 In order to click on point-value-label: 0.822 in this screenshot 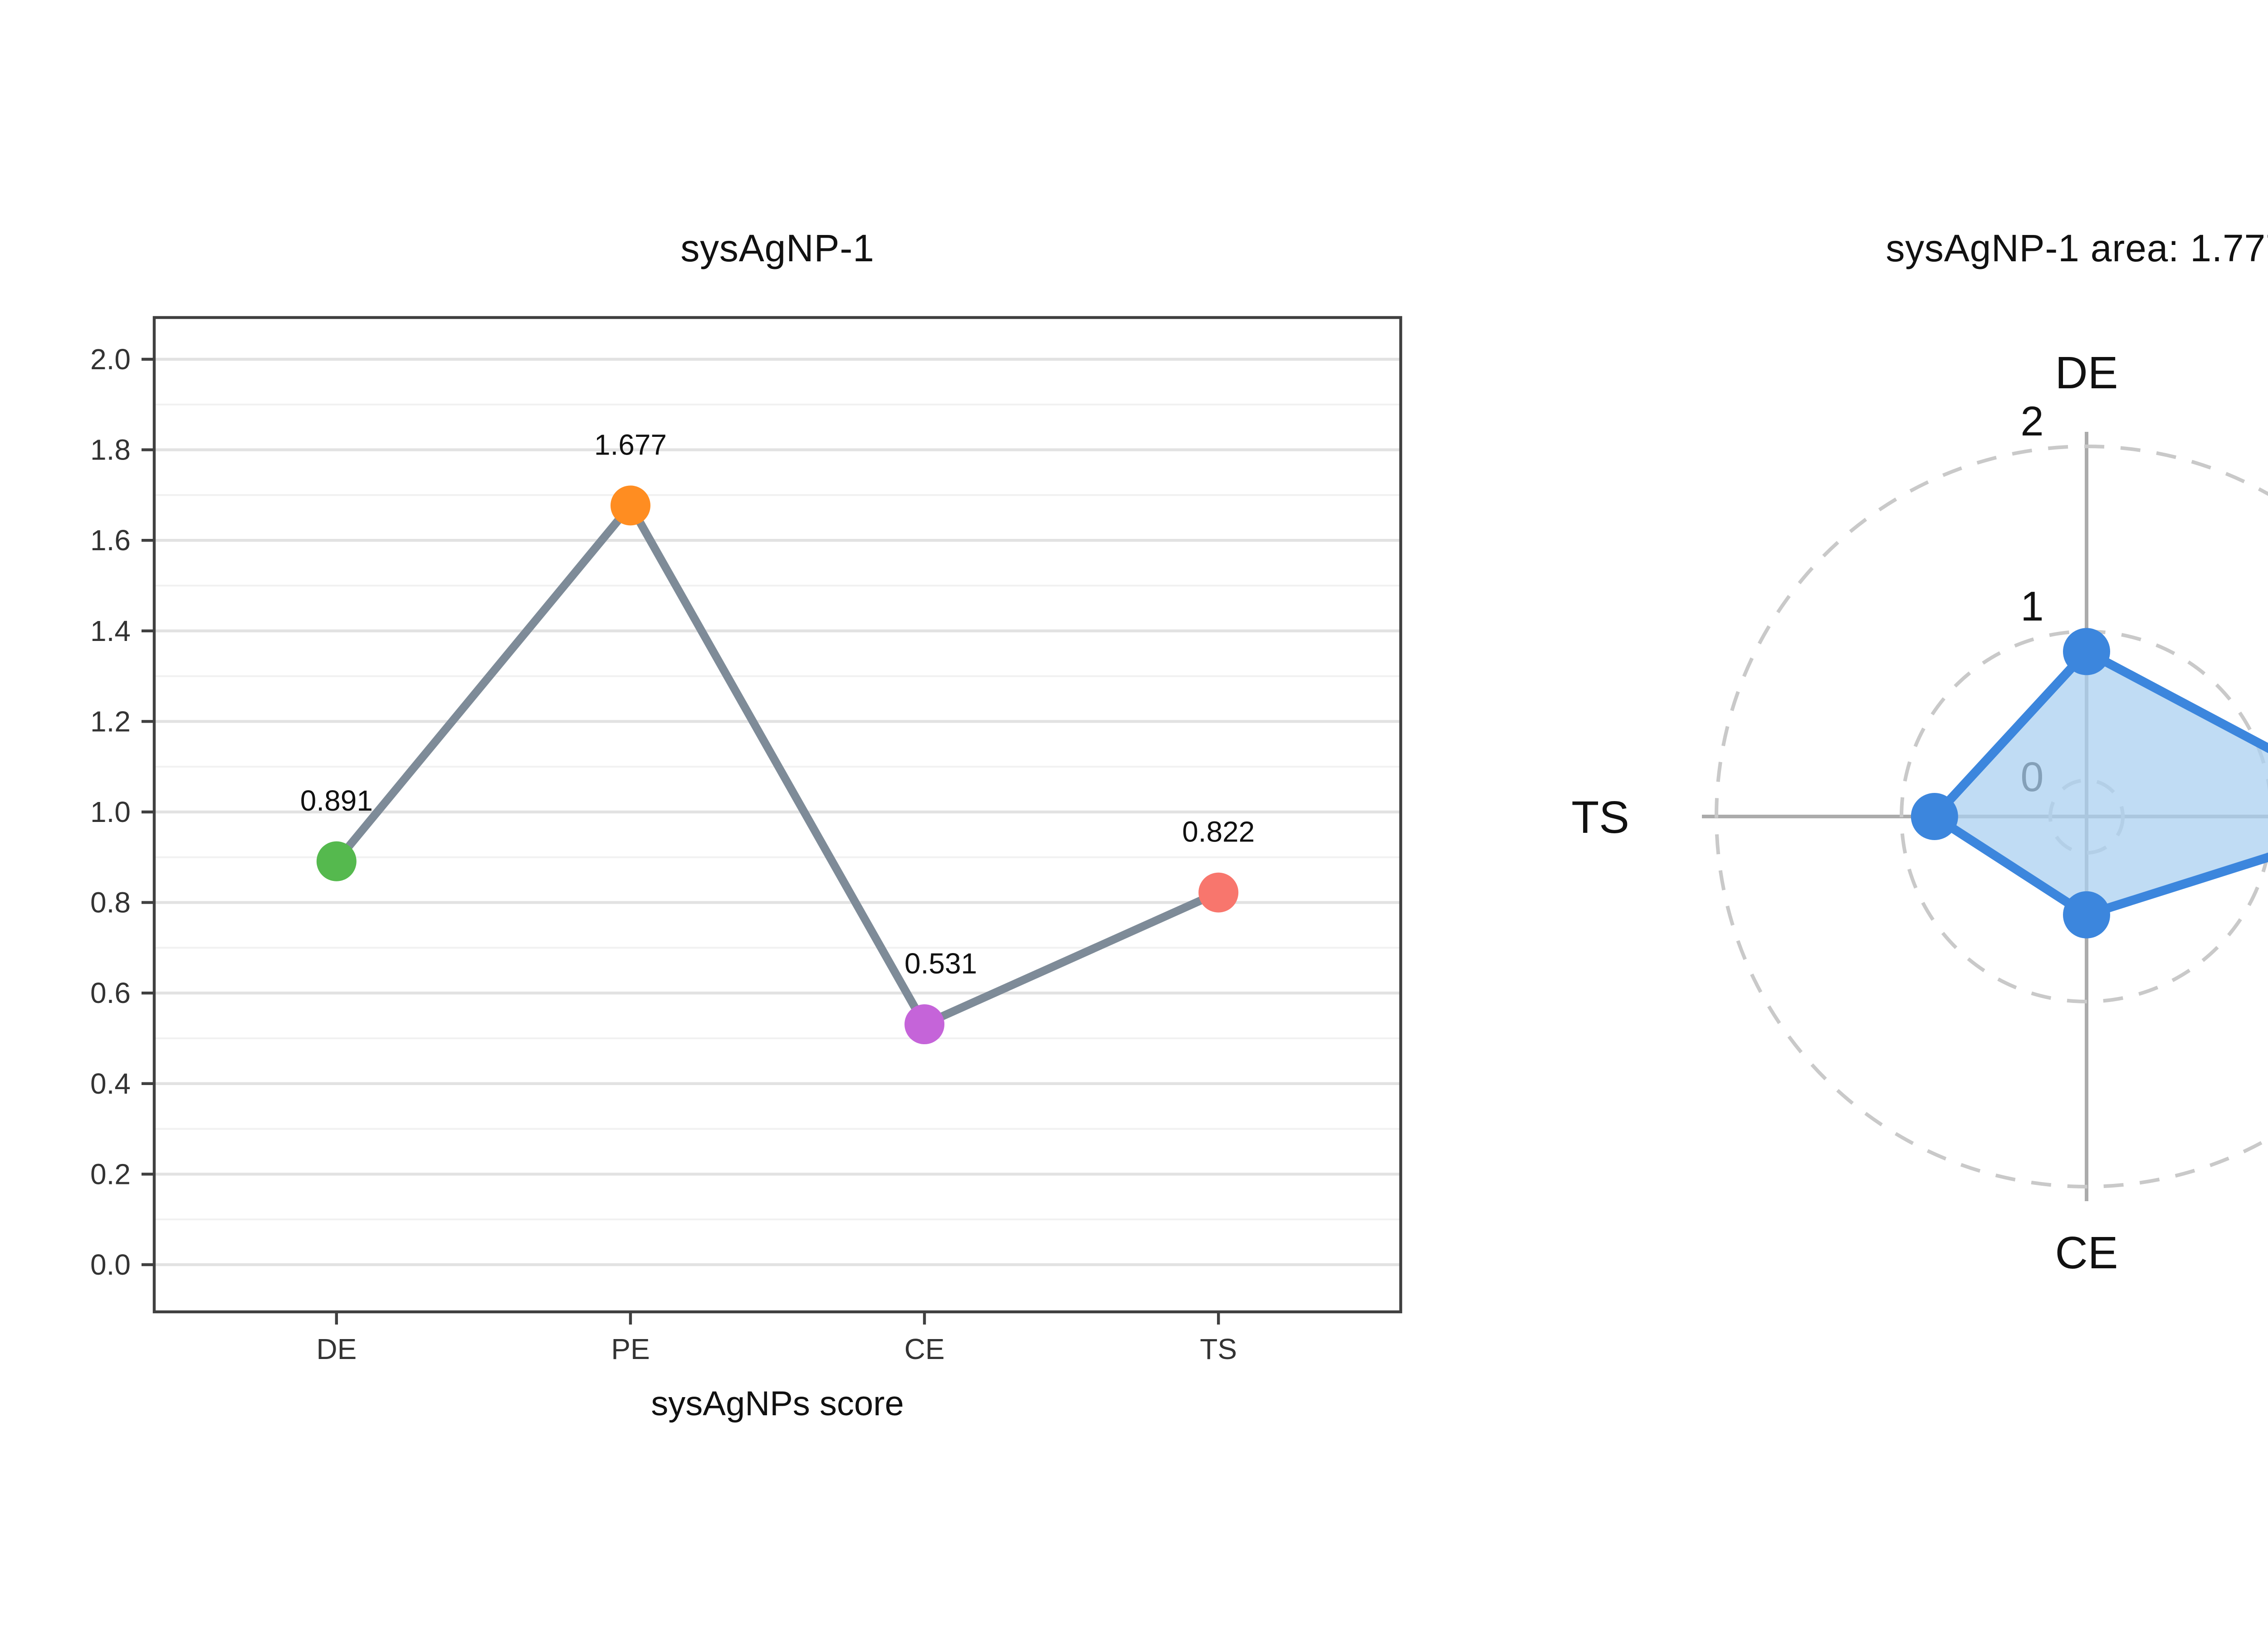, I will do `click(1218, 832)`.